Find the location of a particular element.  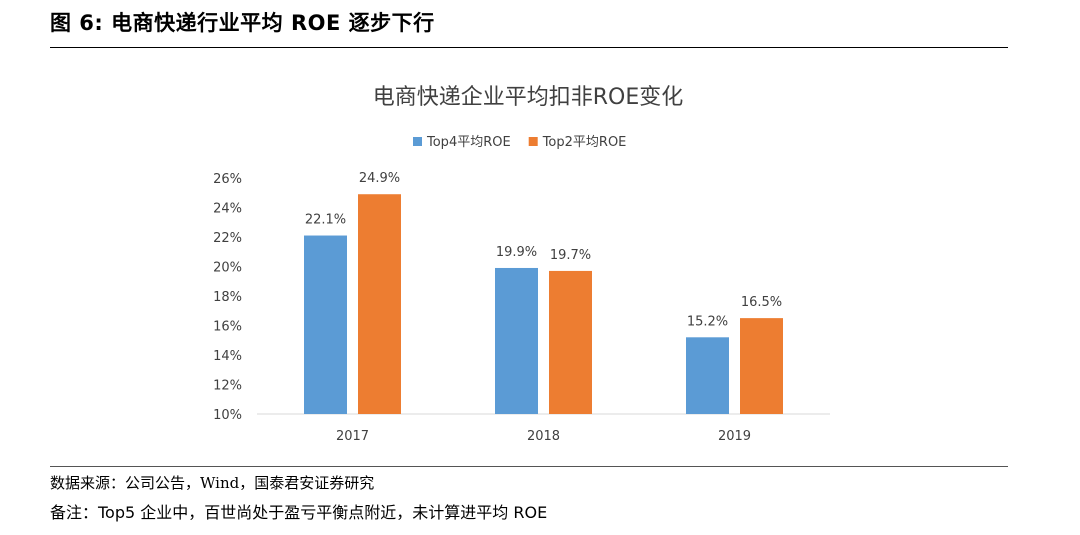

x-axis: 2017 2018 2019 is located at coordinates (543, 428).